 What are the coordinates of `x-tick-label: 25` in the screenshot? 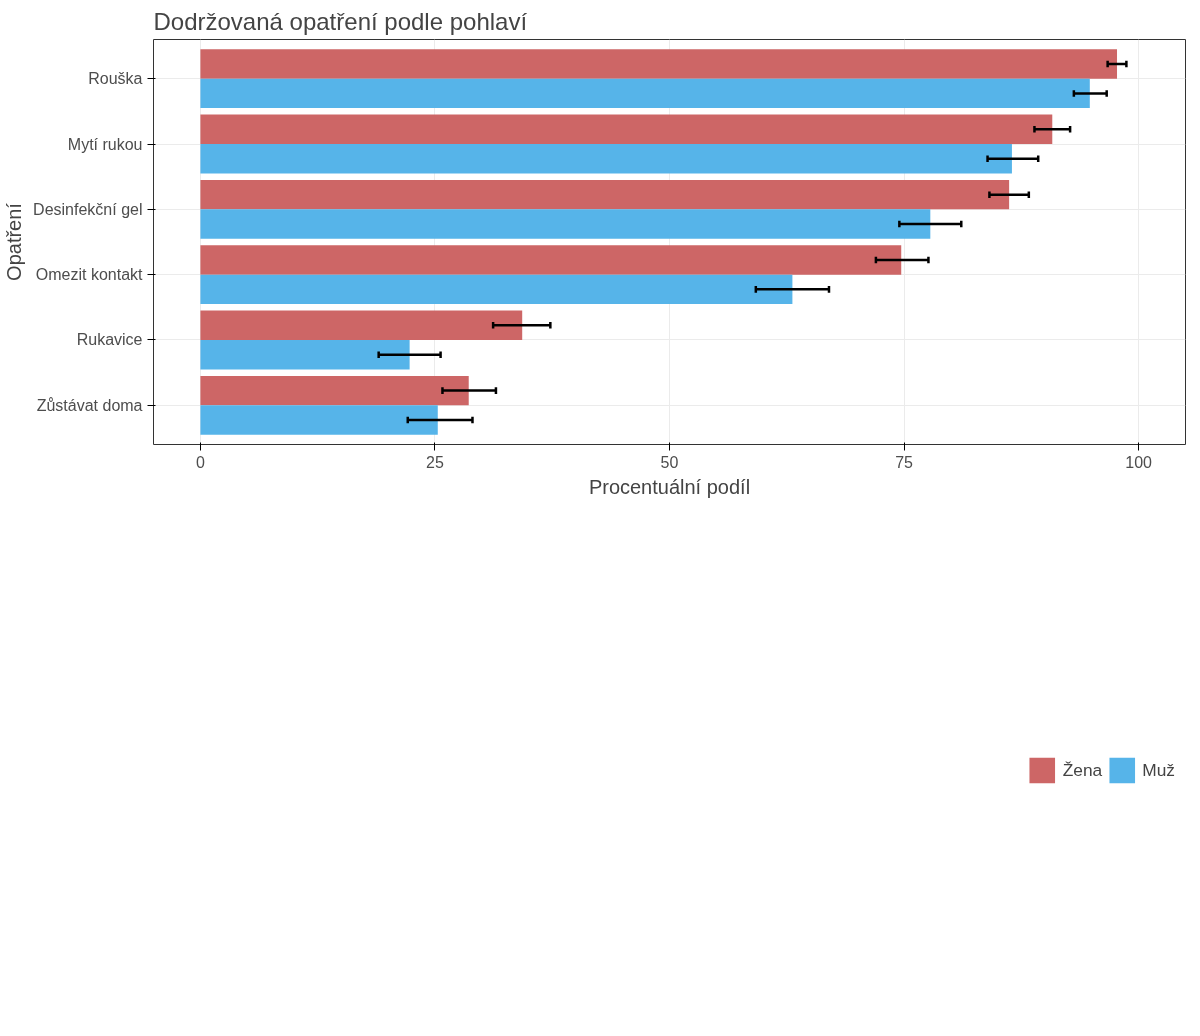 It's located at (435, 462).